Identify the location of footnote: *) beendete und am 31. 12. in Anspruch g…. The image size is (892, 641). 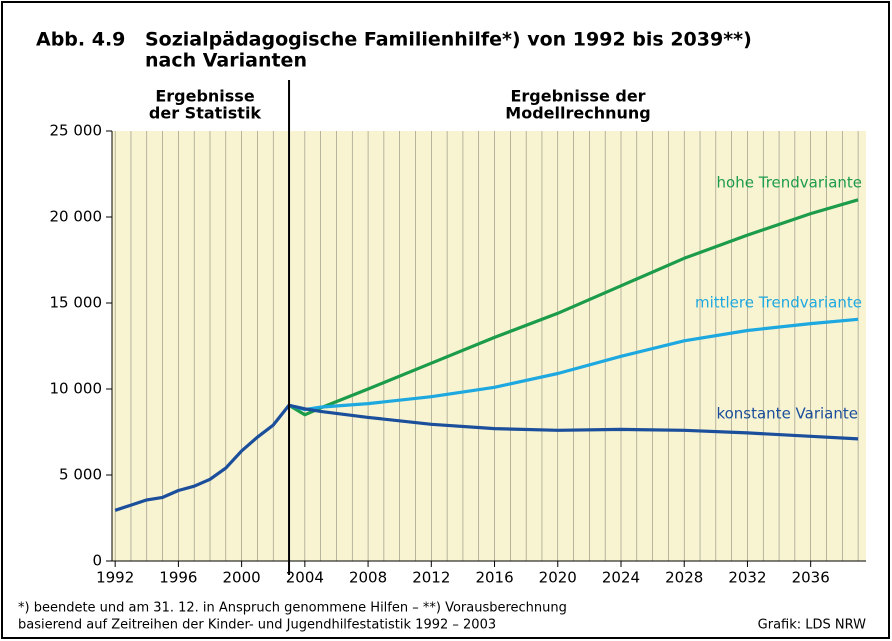
(292, 608).